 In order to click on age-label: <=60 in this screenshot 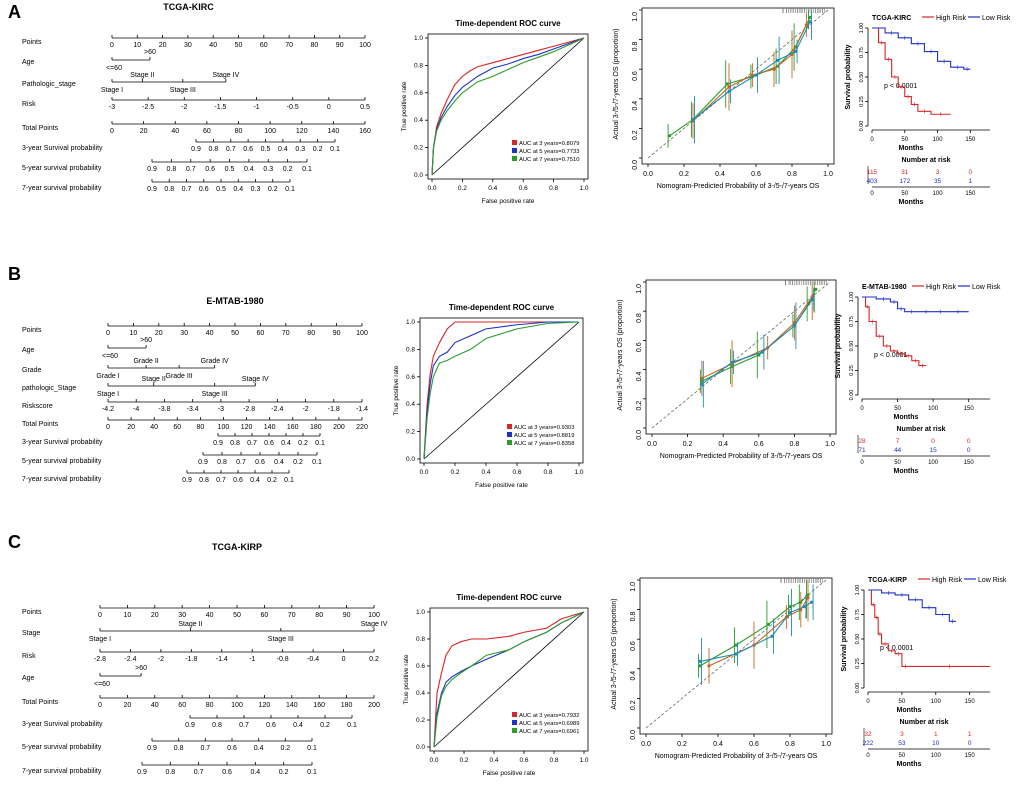, I will do `click(102, 684)`.